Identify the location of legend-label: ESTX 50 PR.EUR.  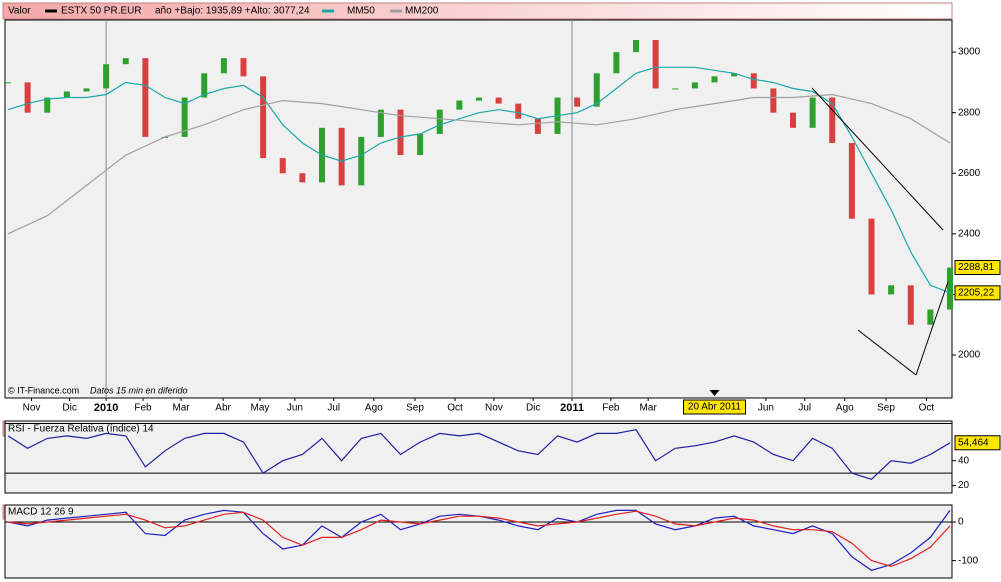
(101, 11).